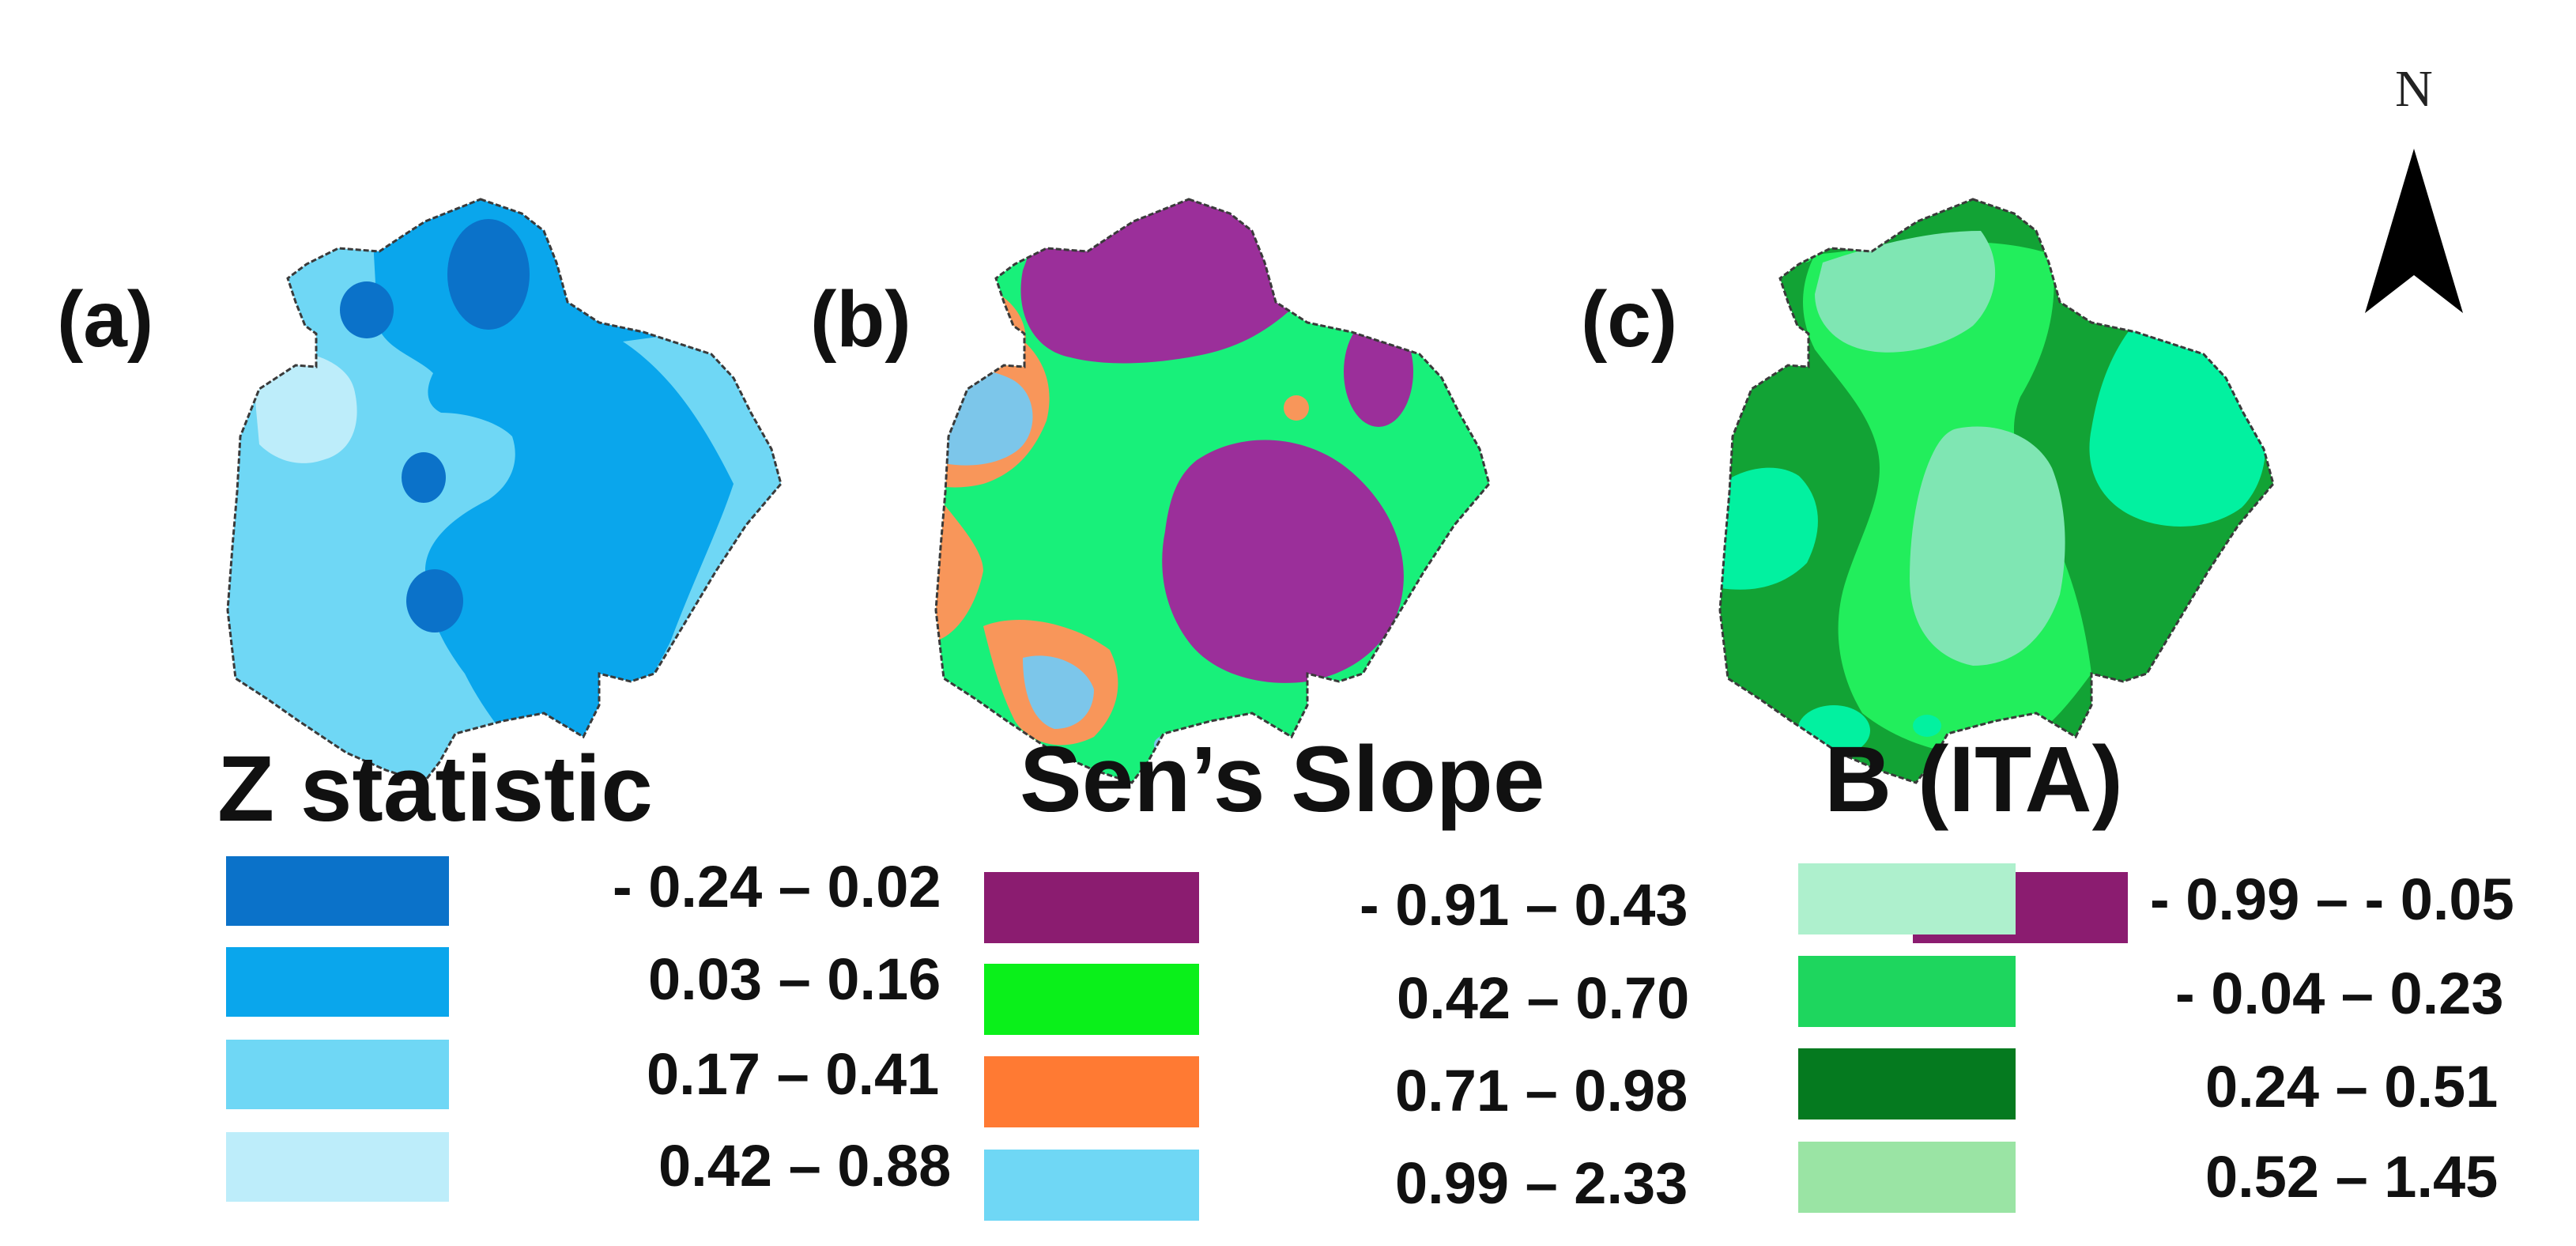 The width and height of the screenshot is (2576, 1246). Describe the element at coordinates (2351, 1087) in the screenshot. I see `legend-c-range-3: 0.24 – 0.51` at that location.